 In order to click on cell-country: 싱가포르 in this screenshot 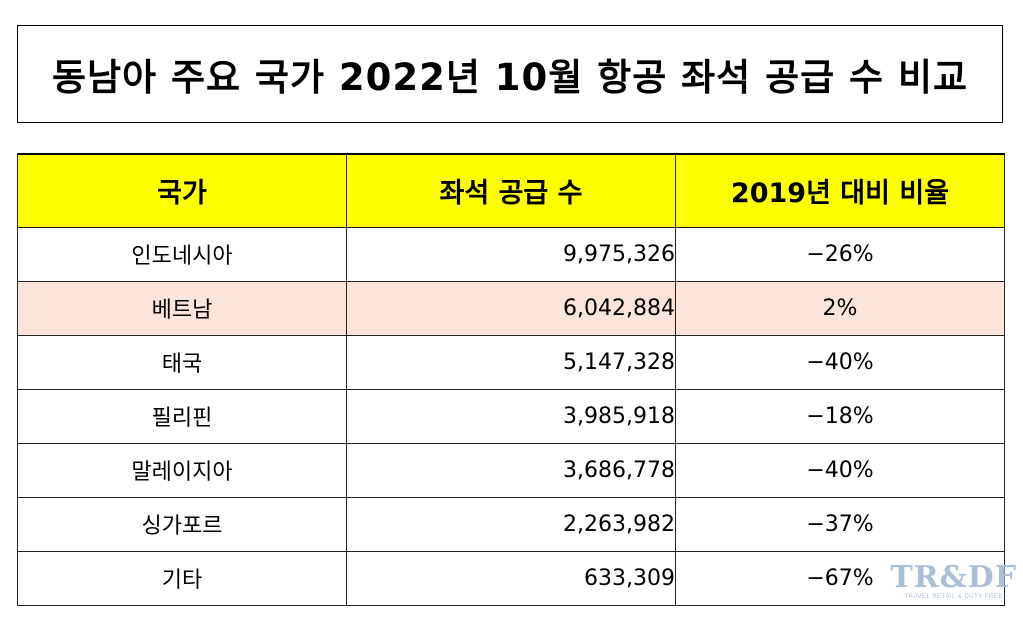, I will do `click(182, 524)`.